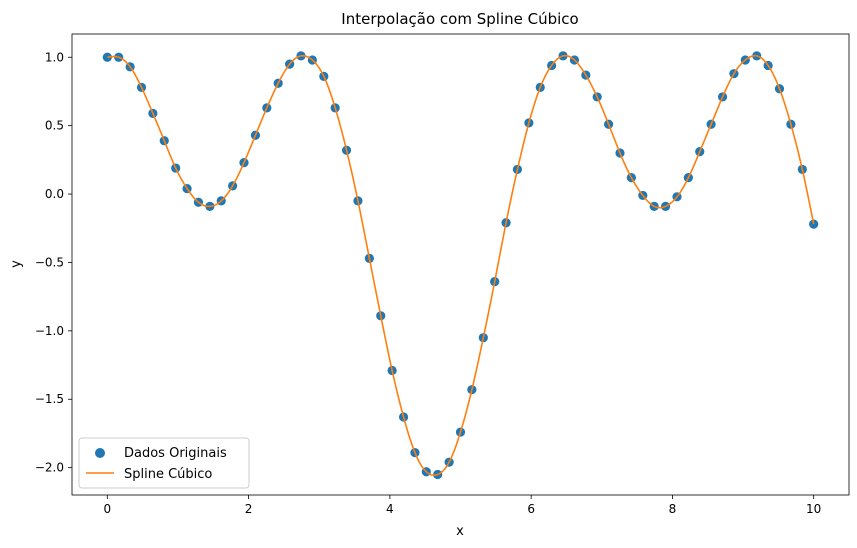 The height and width of the screenshot is (548, 857). Describe the element at coordinates (49, 262) in the screenshot. I see `y-tick-label: −0.5` at that location.